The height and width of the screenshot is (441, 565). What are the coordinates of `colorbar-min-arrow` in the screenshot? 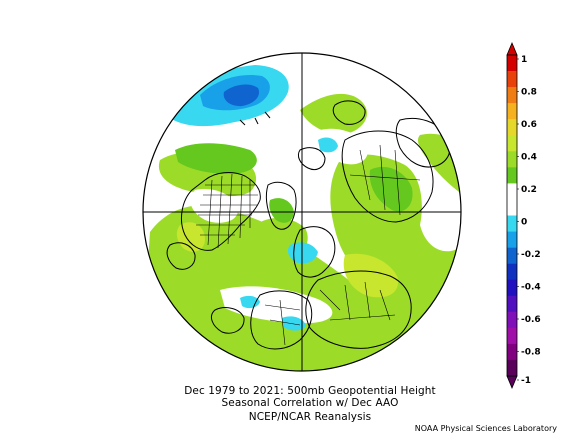 It's located at (512, 382).